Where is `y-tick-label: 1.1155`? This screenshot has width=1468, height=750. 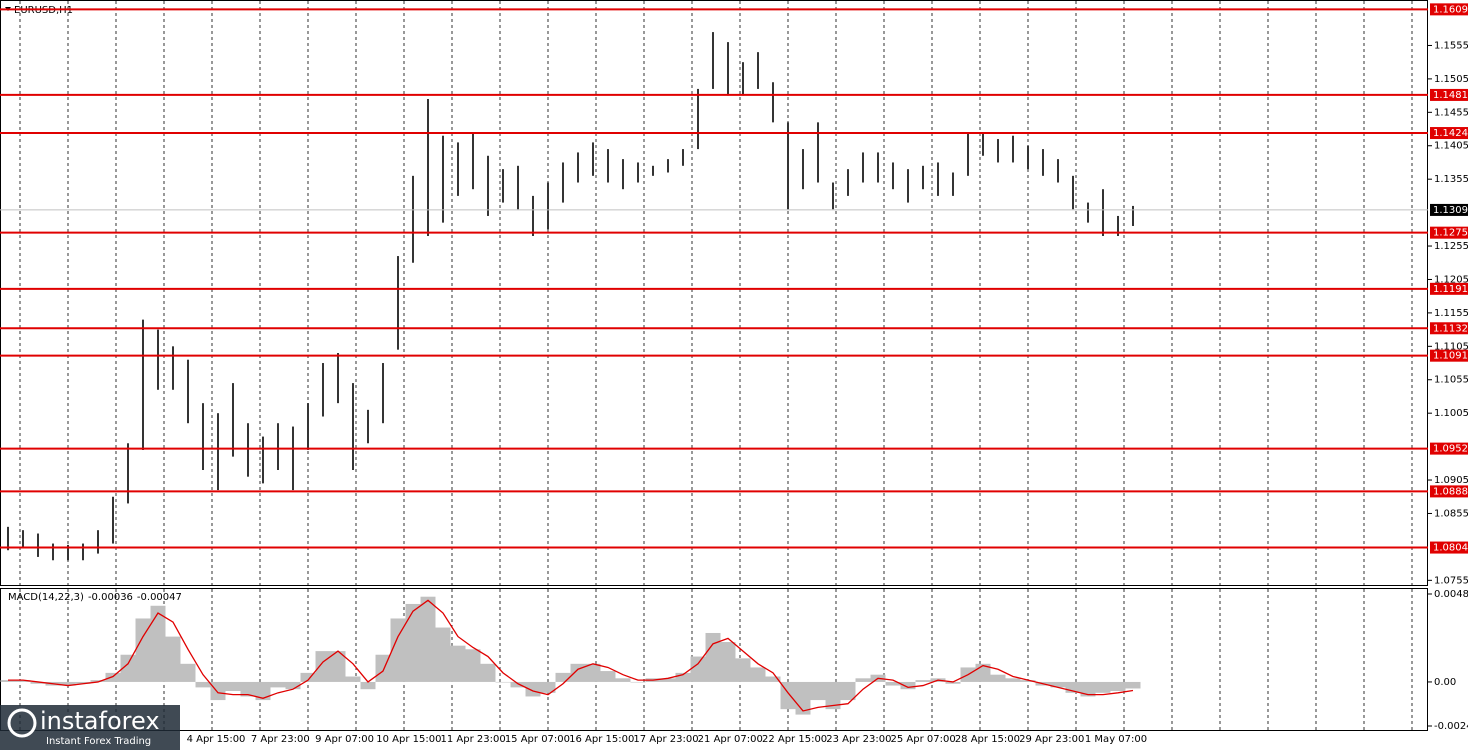
y-tick-label: 1.1155 is located at coordinates (1451, 313).